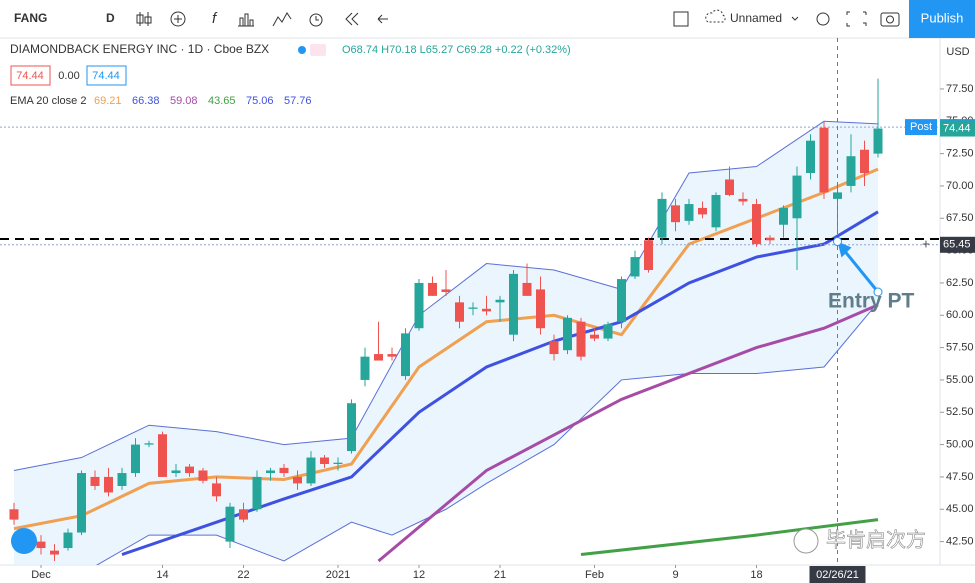  What do you see at coordinates (876, 539) in the screenshot?
I see `watermark: 毕肯启次方` at bounding box center [876, 539].